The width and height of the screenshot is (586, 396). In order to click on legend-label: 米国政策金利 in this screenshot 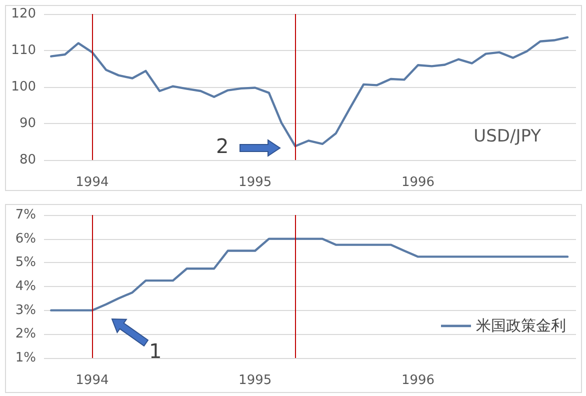, I will do `click(521, 325)`.